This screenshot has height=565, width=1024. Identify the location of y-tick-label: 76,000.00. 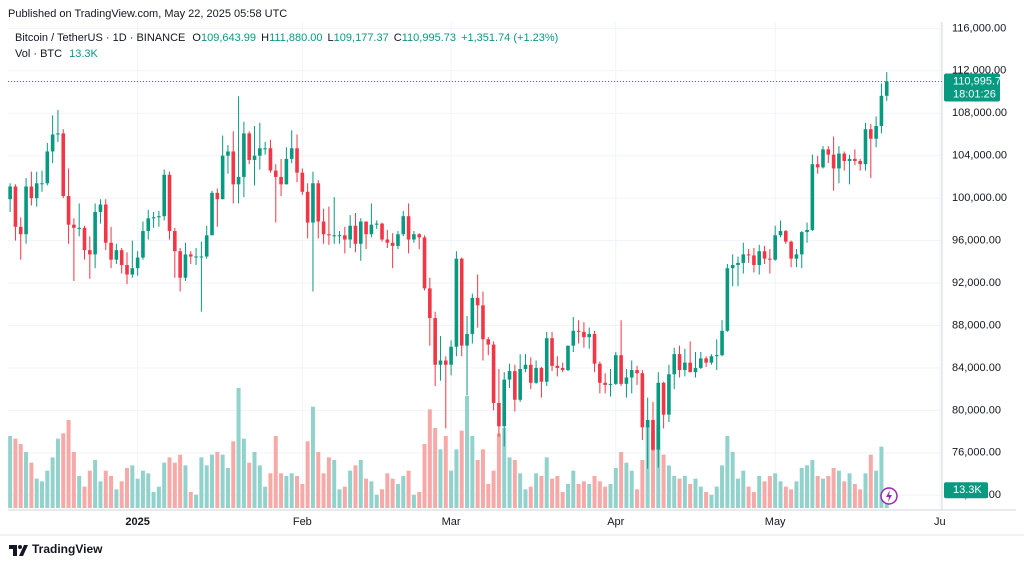
(976, 453).